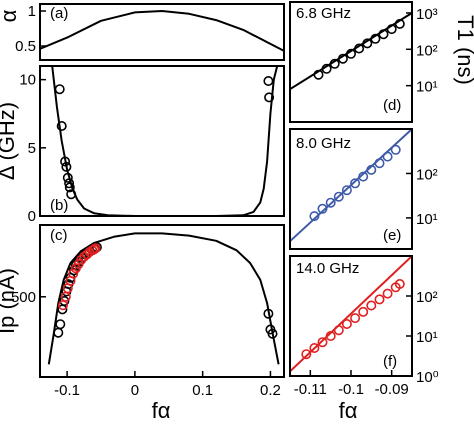  What do you see at coordinates (323, 13) in the screenshot?
I see `panel-d-frequency: 6.8 GHz` at bounding box center [323, 13].